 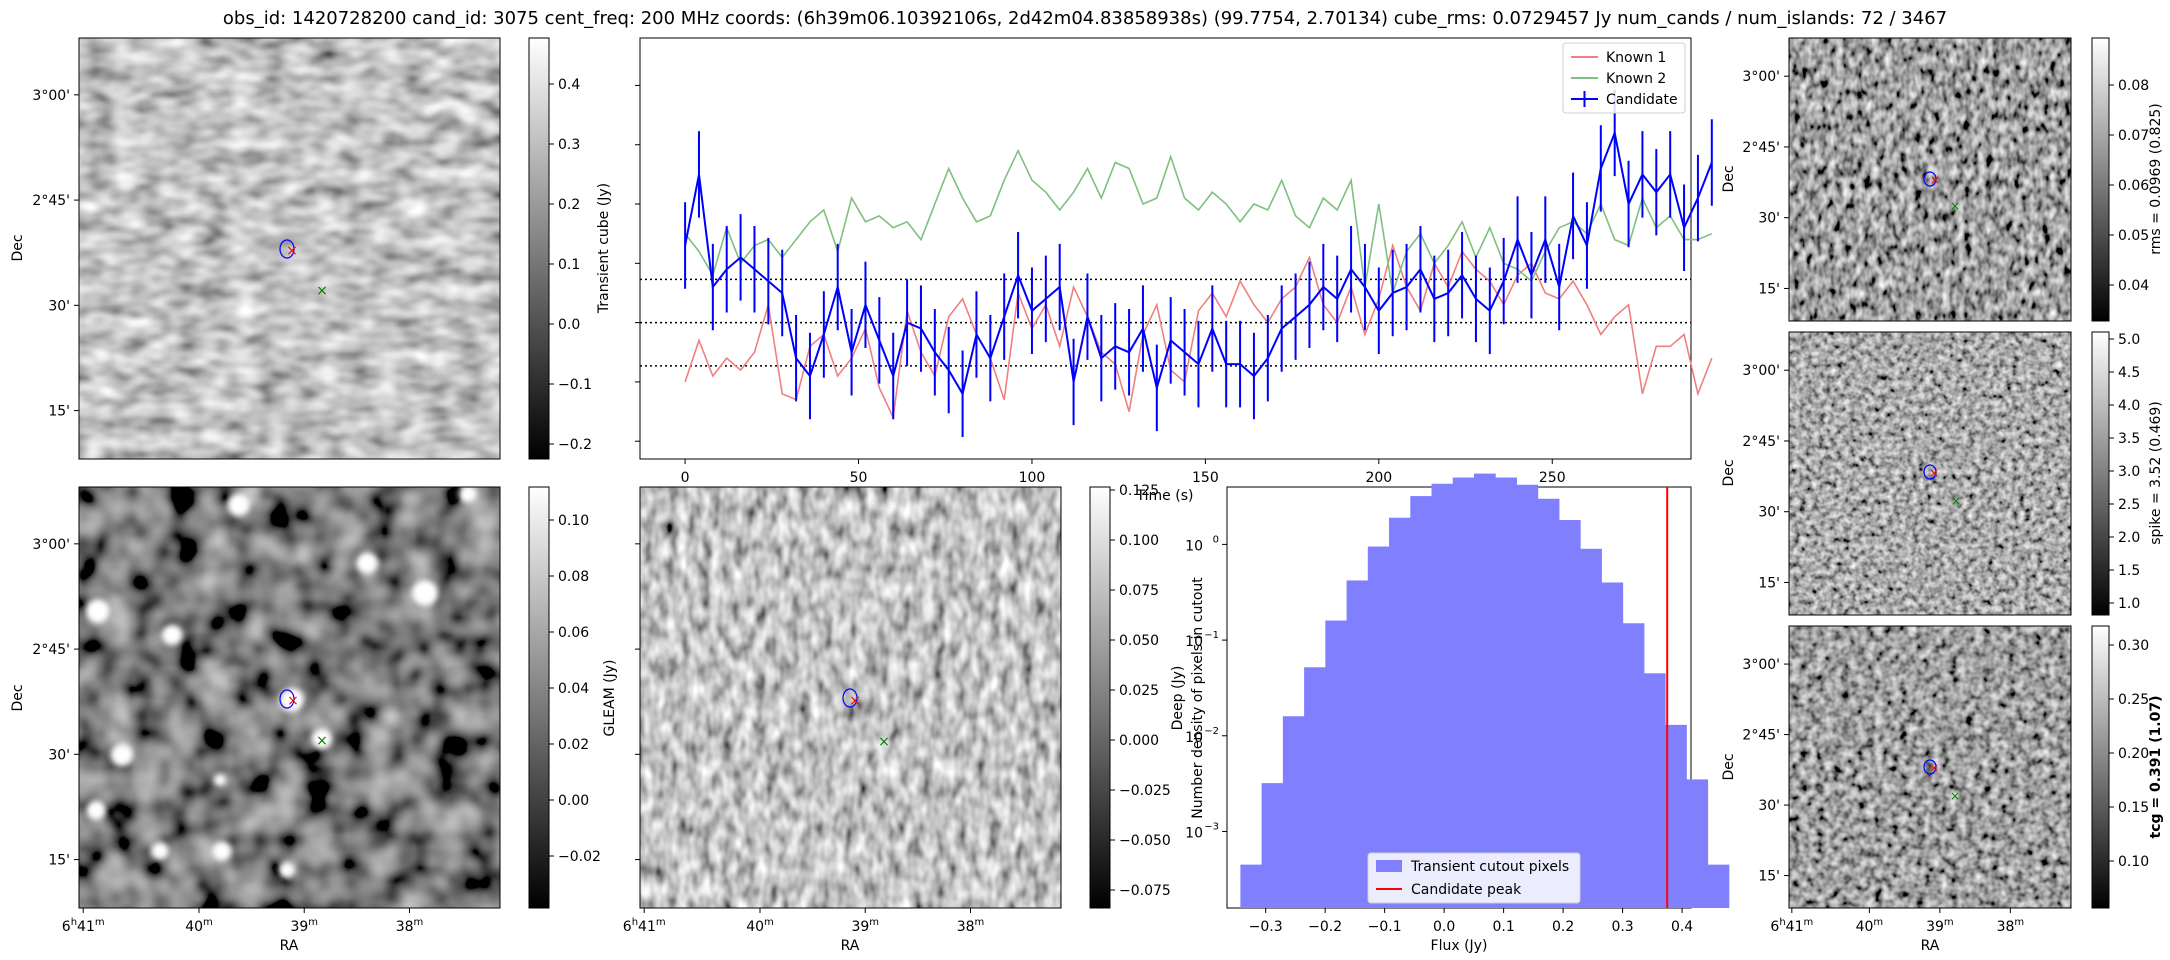 I want to click on cube-cb-tick-label-3: 0.1, so click(x=569, y=265).